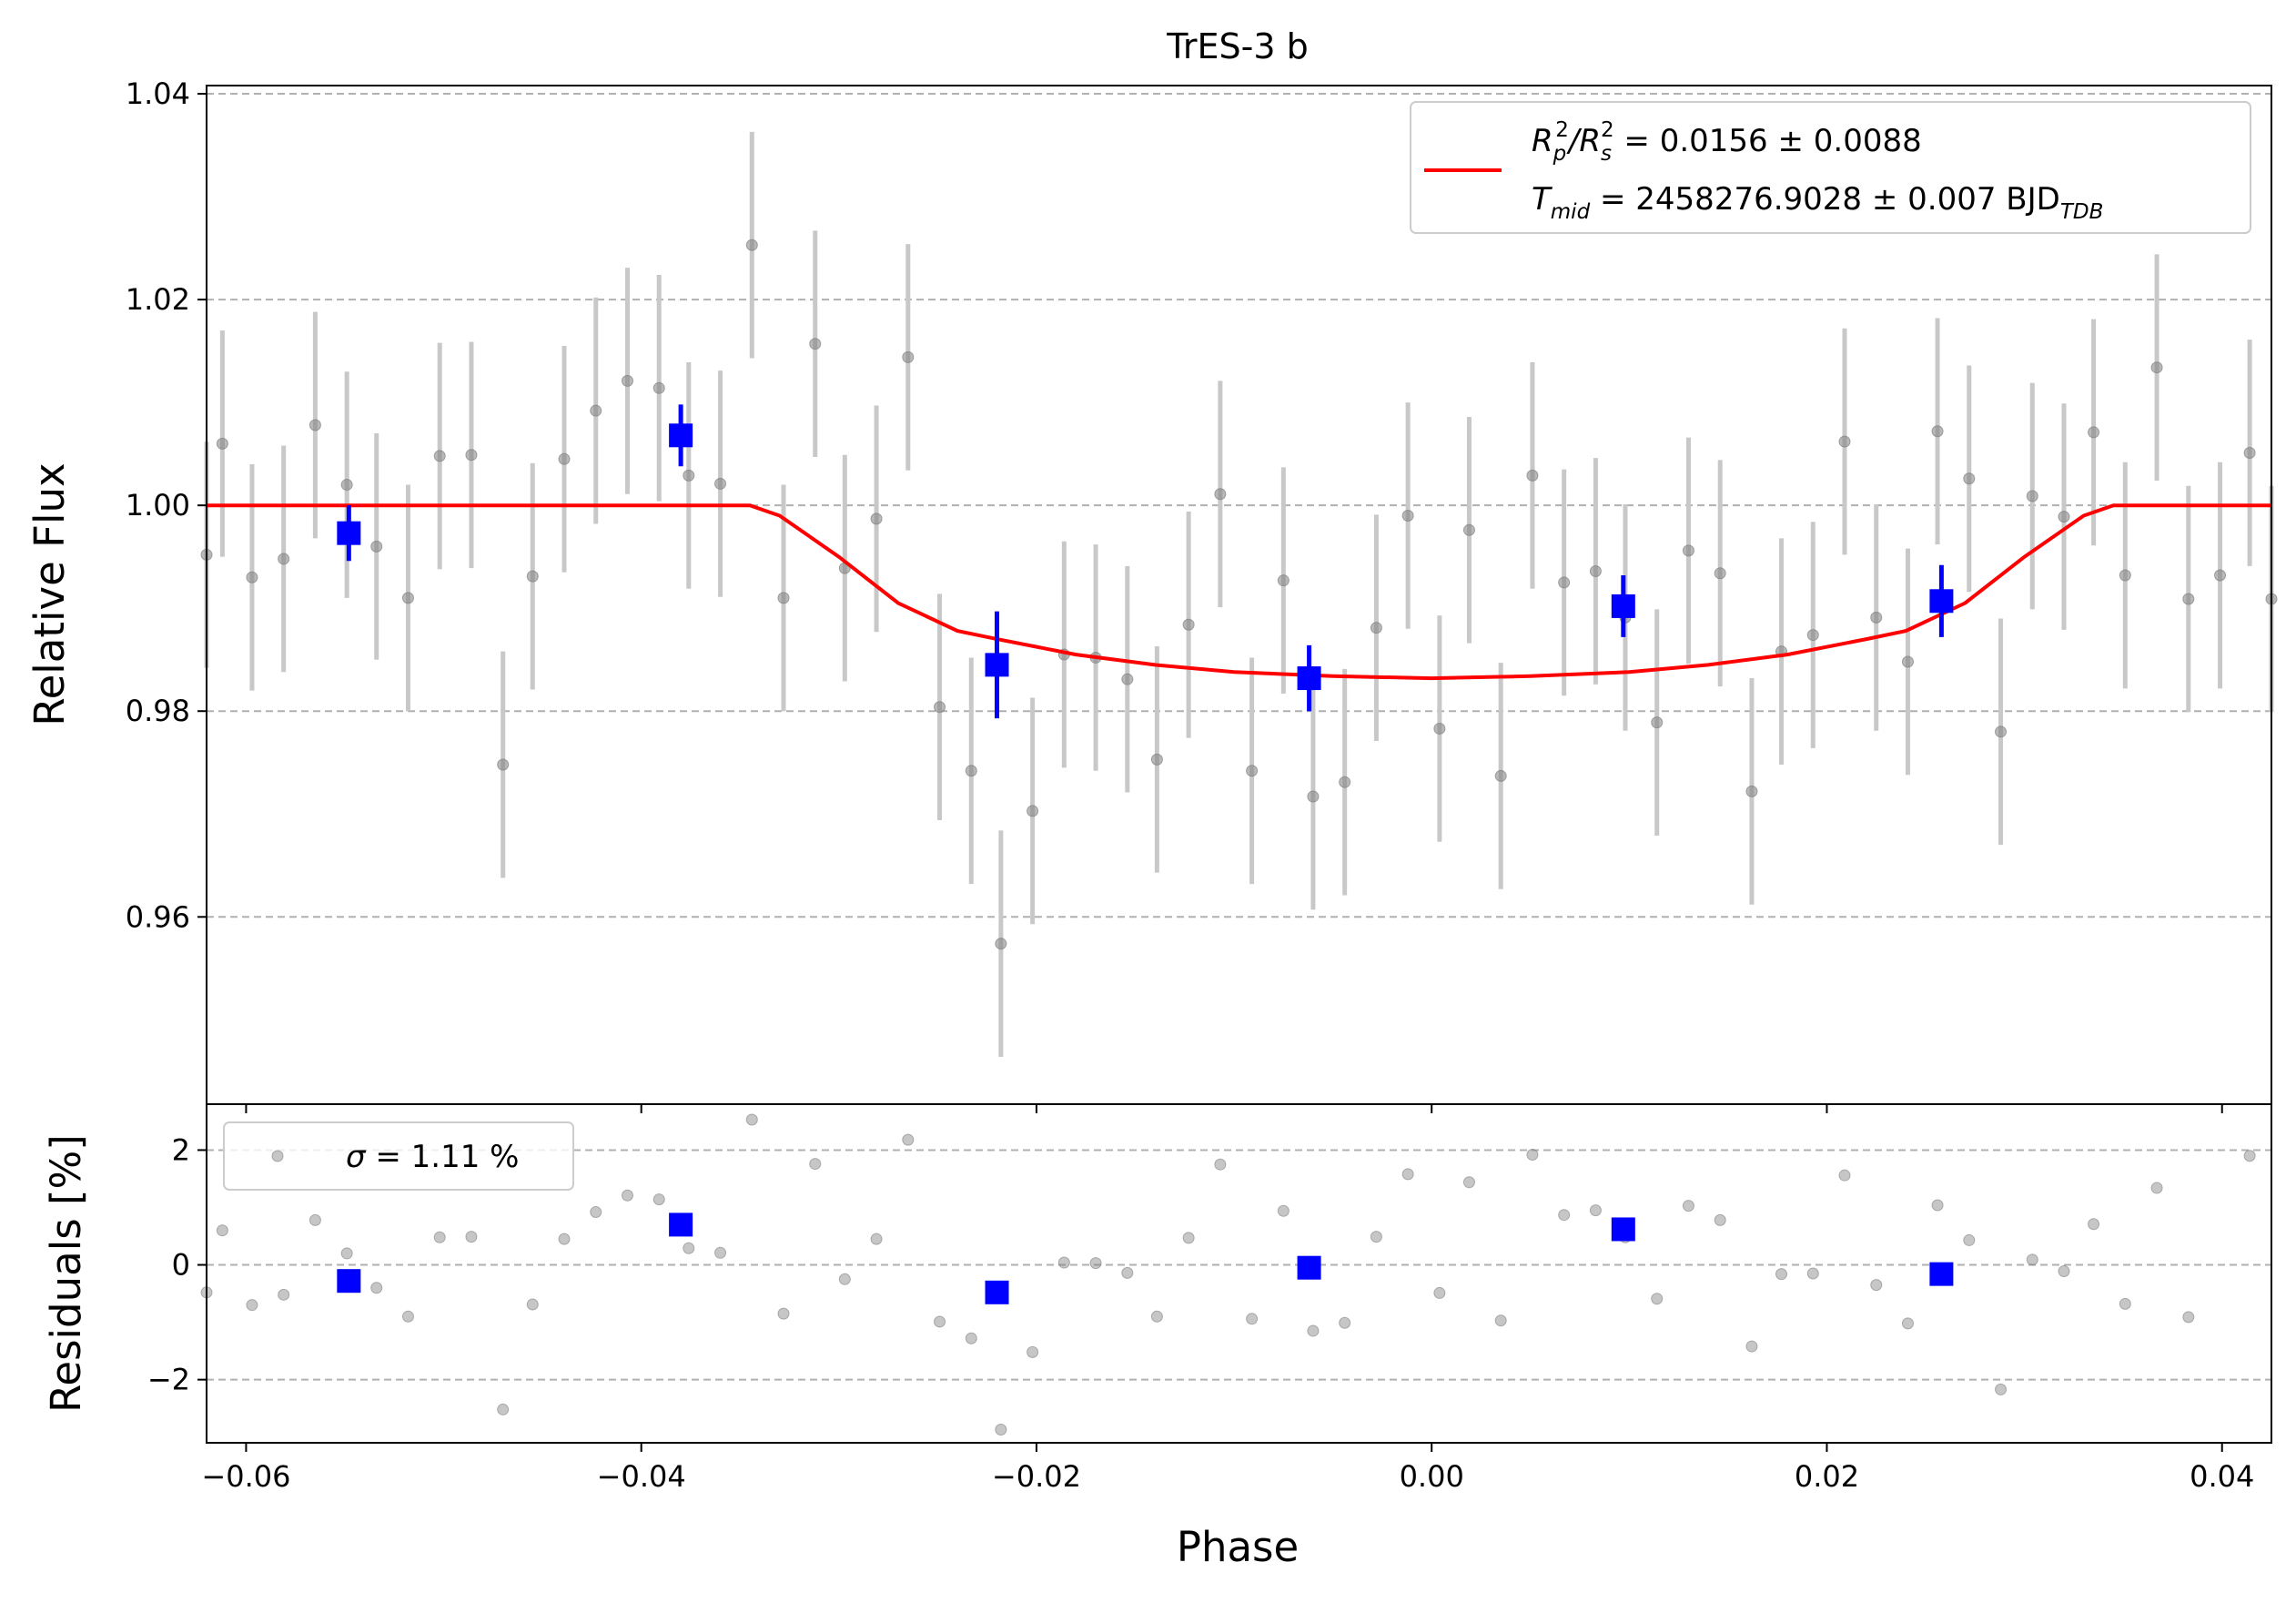 This screenshot has width=2296, height=1603. What do you see at coordinates (177, 1264) in the screenshot?
I see `residuals-y-ticks: −2 0 2` at bounding box center [177, 1264].